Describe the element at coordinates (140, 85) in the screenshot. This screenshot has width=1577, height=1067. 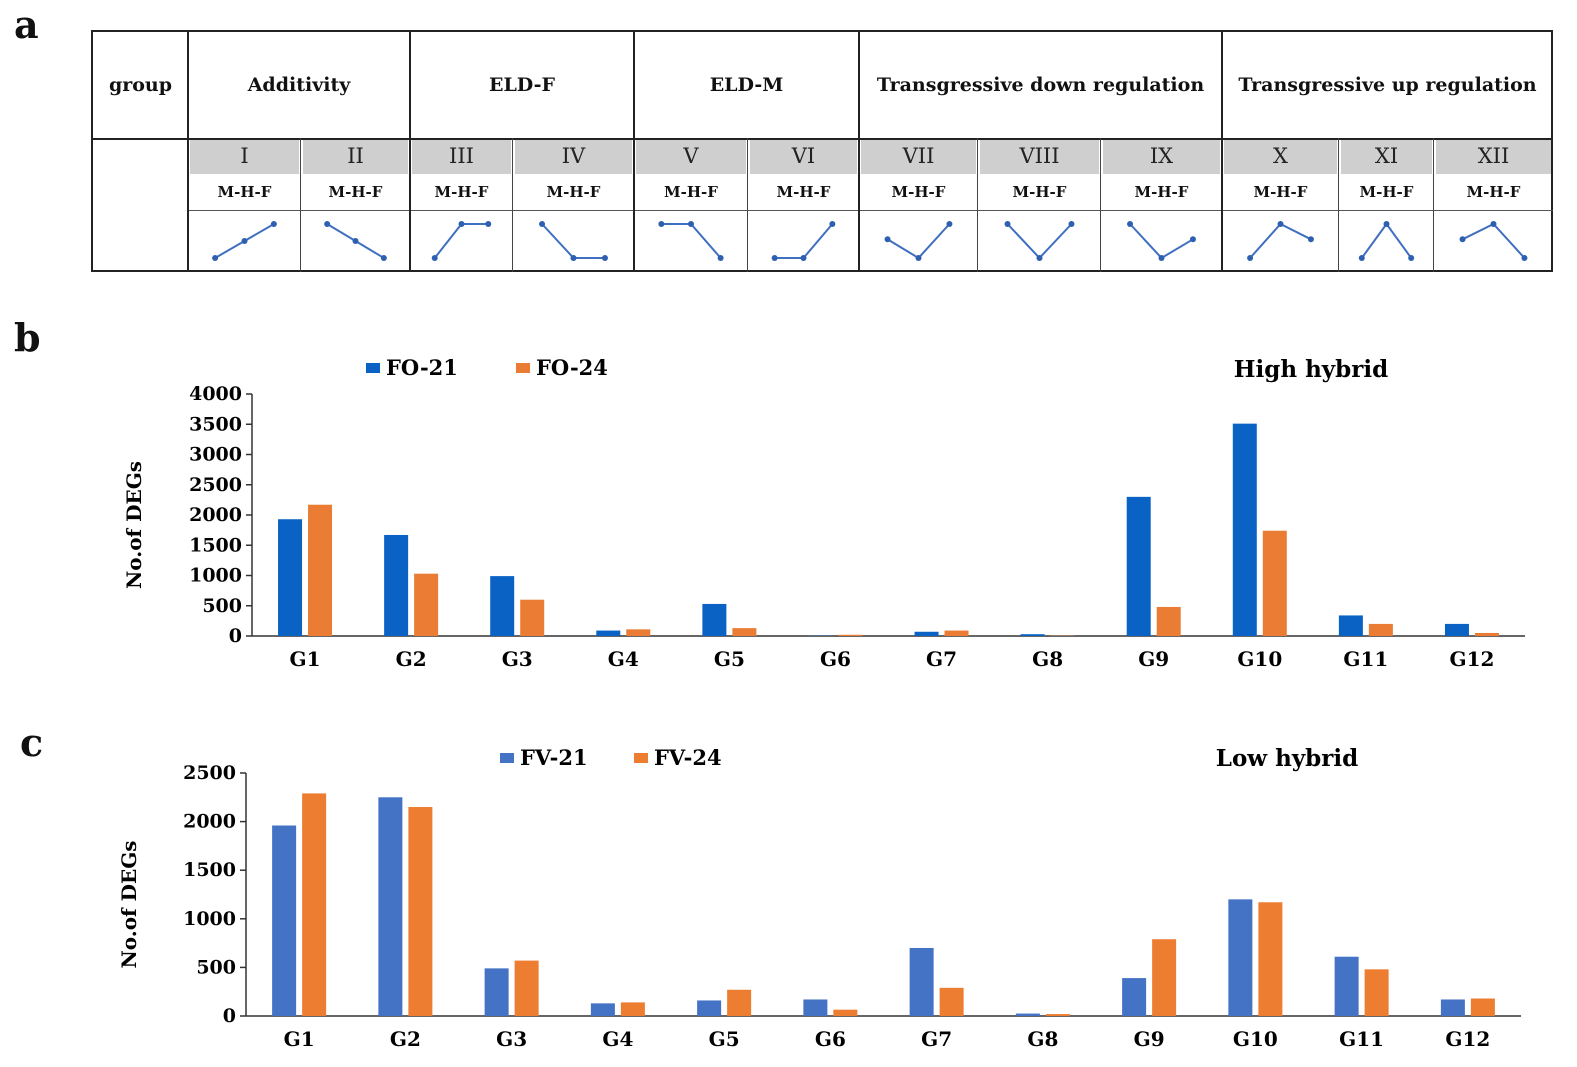
I see `group-header: group` at that location.